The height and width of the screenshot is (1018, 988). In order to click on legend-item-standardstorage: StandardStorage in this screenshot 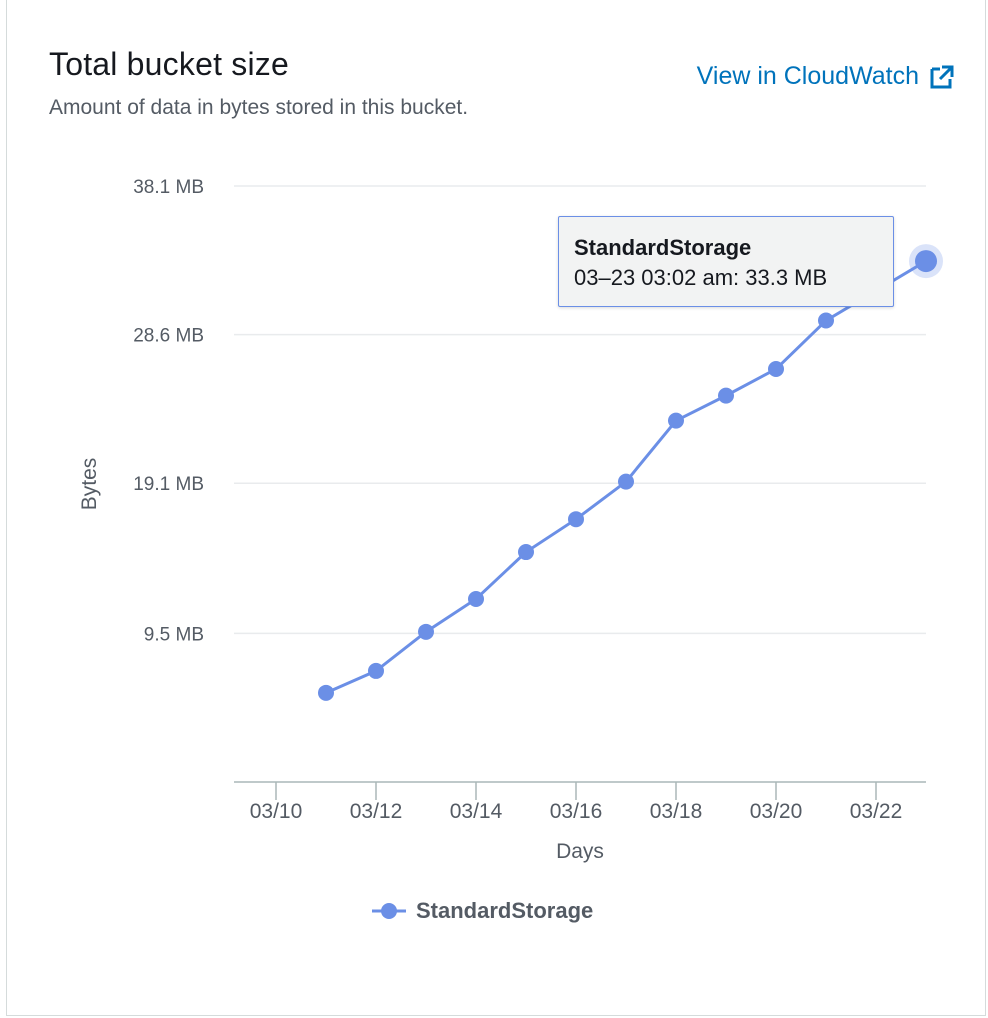, I will do `click(481, 911)`.